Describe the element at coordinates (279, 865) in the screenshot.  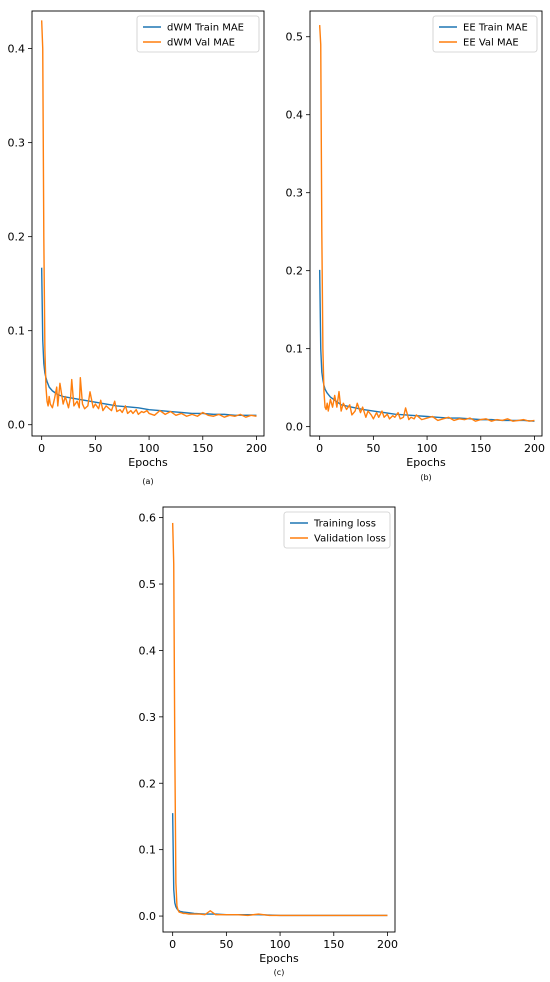
I see `series-line-c-train` at that location.